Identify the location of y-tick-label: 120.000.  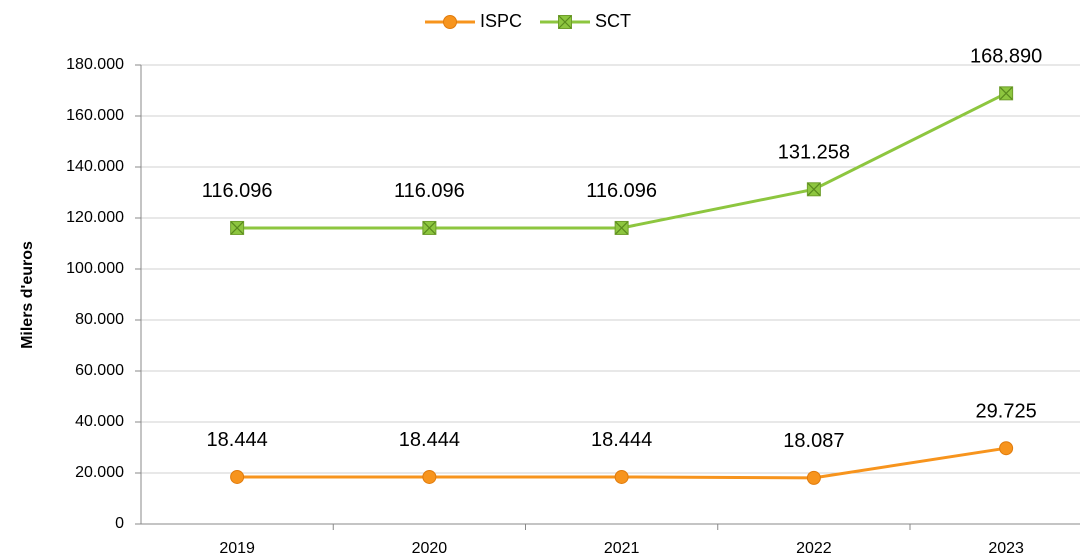
(95, 217).